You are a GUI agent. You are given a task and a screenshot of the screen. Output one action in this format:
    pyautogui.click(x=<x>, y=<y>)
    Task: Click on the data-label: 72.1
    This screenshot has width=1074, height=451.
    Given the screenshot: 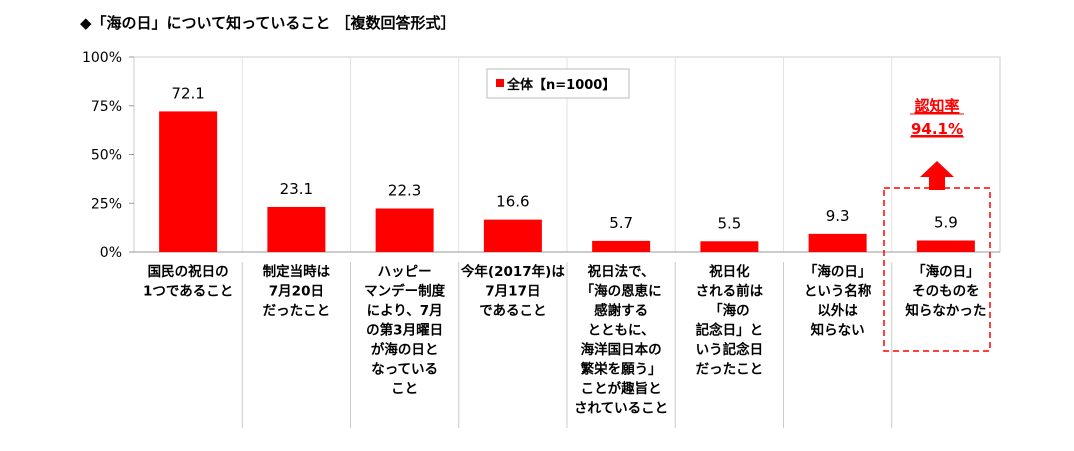 What is the action you would take?
    pyautogui.click(x=187, y=93)
    